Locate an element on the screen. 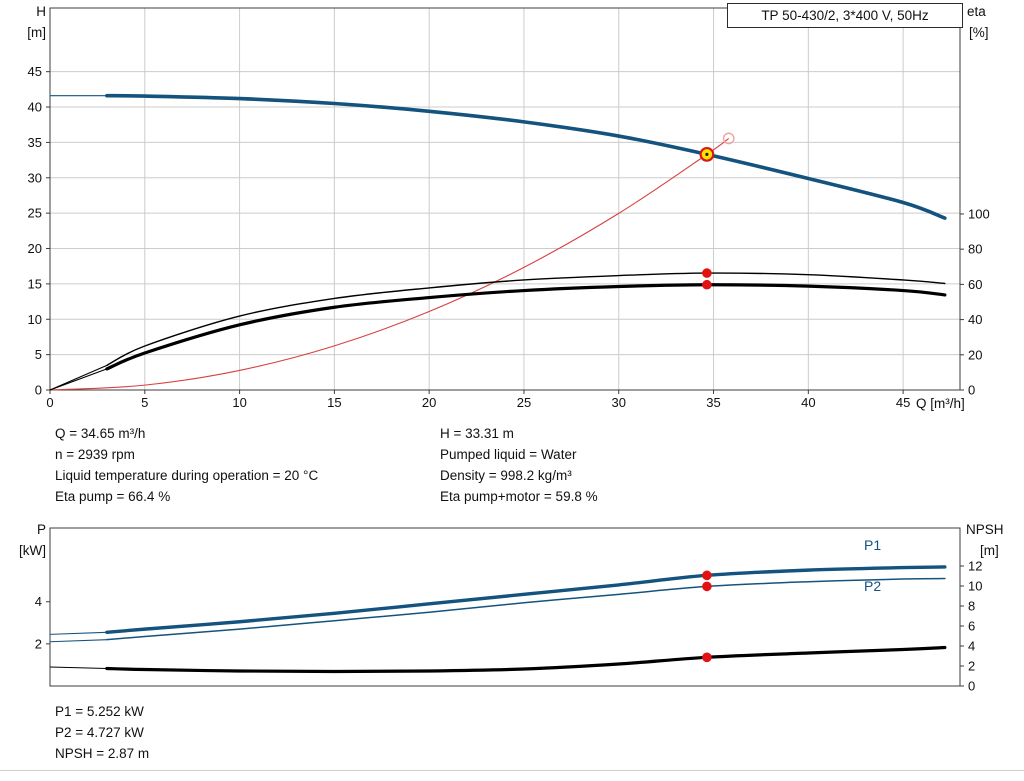 This screenshot has width=1024, height=781. info-line: H = 33.31 m is located at coordinates (477, 433).